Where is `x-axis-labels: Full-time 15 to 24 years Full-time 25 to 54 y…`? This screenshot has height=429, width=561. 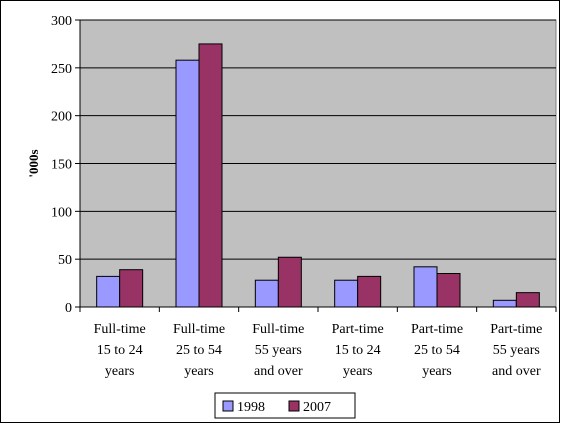 x-axis-labels: Full-time 15 to 24 years Full-time 25 to 54 y… is located at coordinates (318, 350).